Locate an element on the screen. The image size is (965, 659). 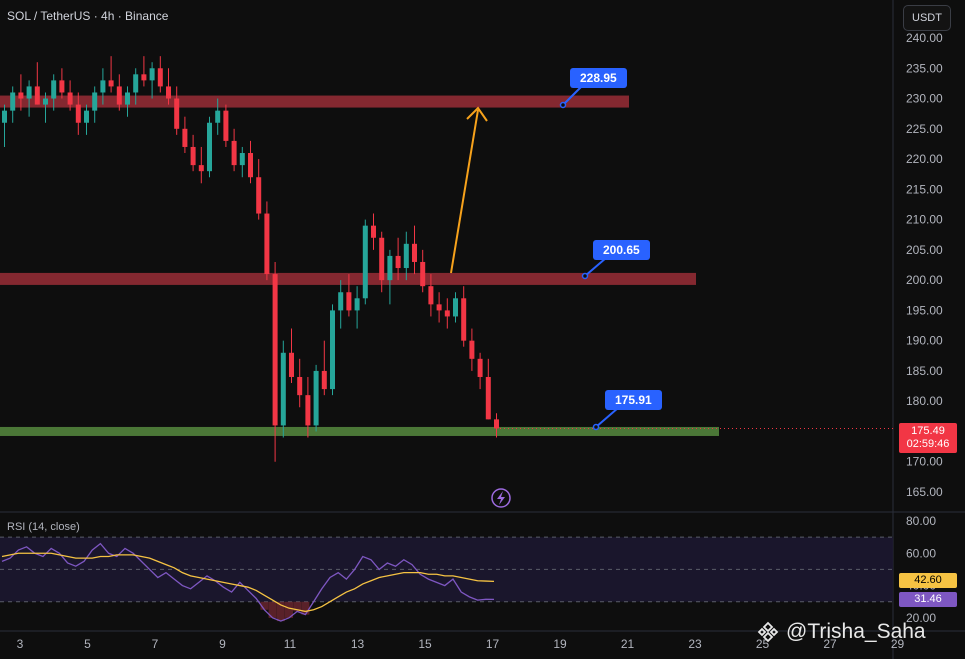
watermark-text: @Trisha_Saha is located at coordinates (856, 631).